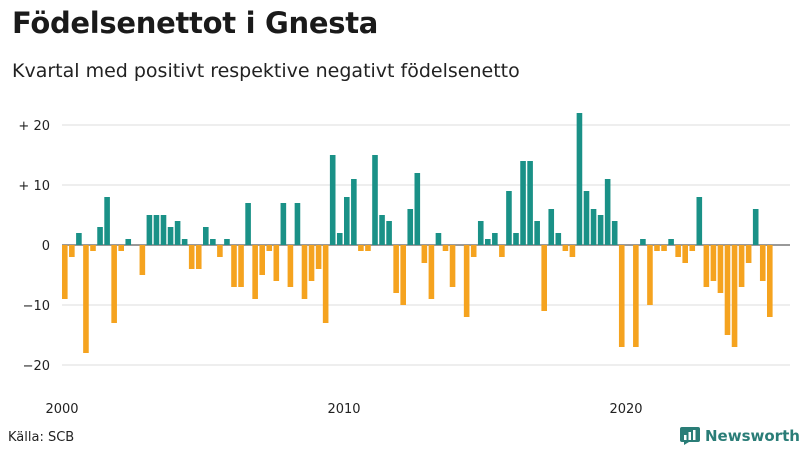 This screenshot has height=450, width=800. I want to click on brand-name: Newsworthy, so click(752, 436).